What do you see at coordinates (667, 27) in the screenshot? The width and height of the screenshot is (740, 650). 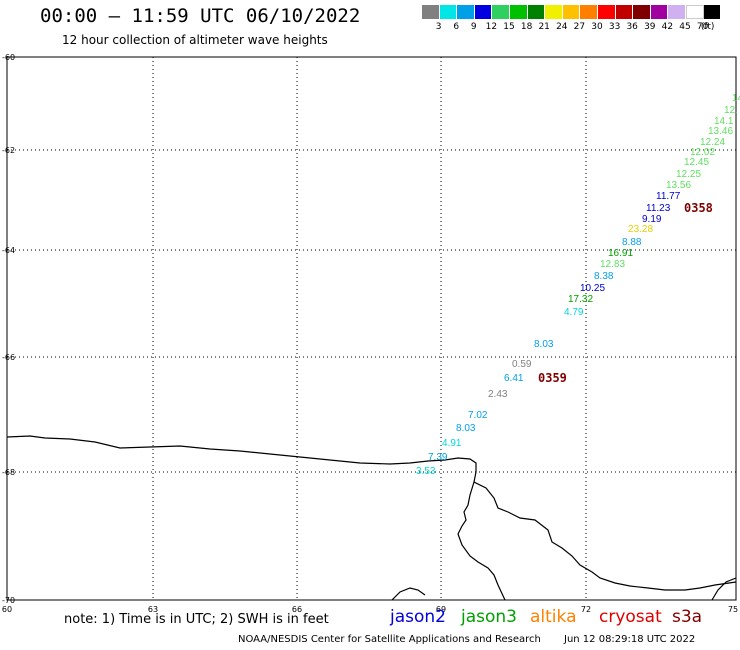 I see `scale-label: 42` at bounding box center [667, 27].